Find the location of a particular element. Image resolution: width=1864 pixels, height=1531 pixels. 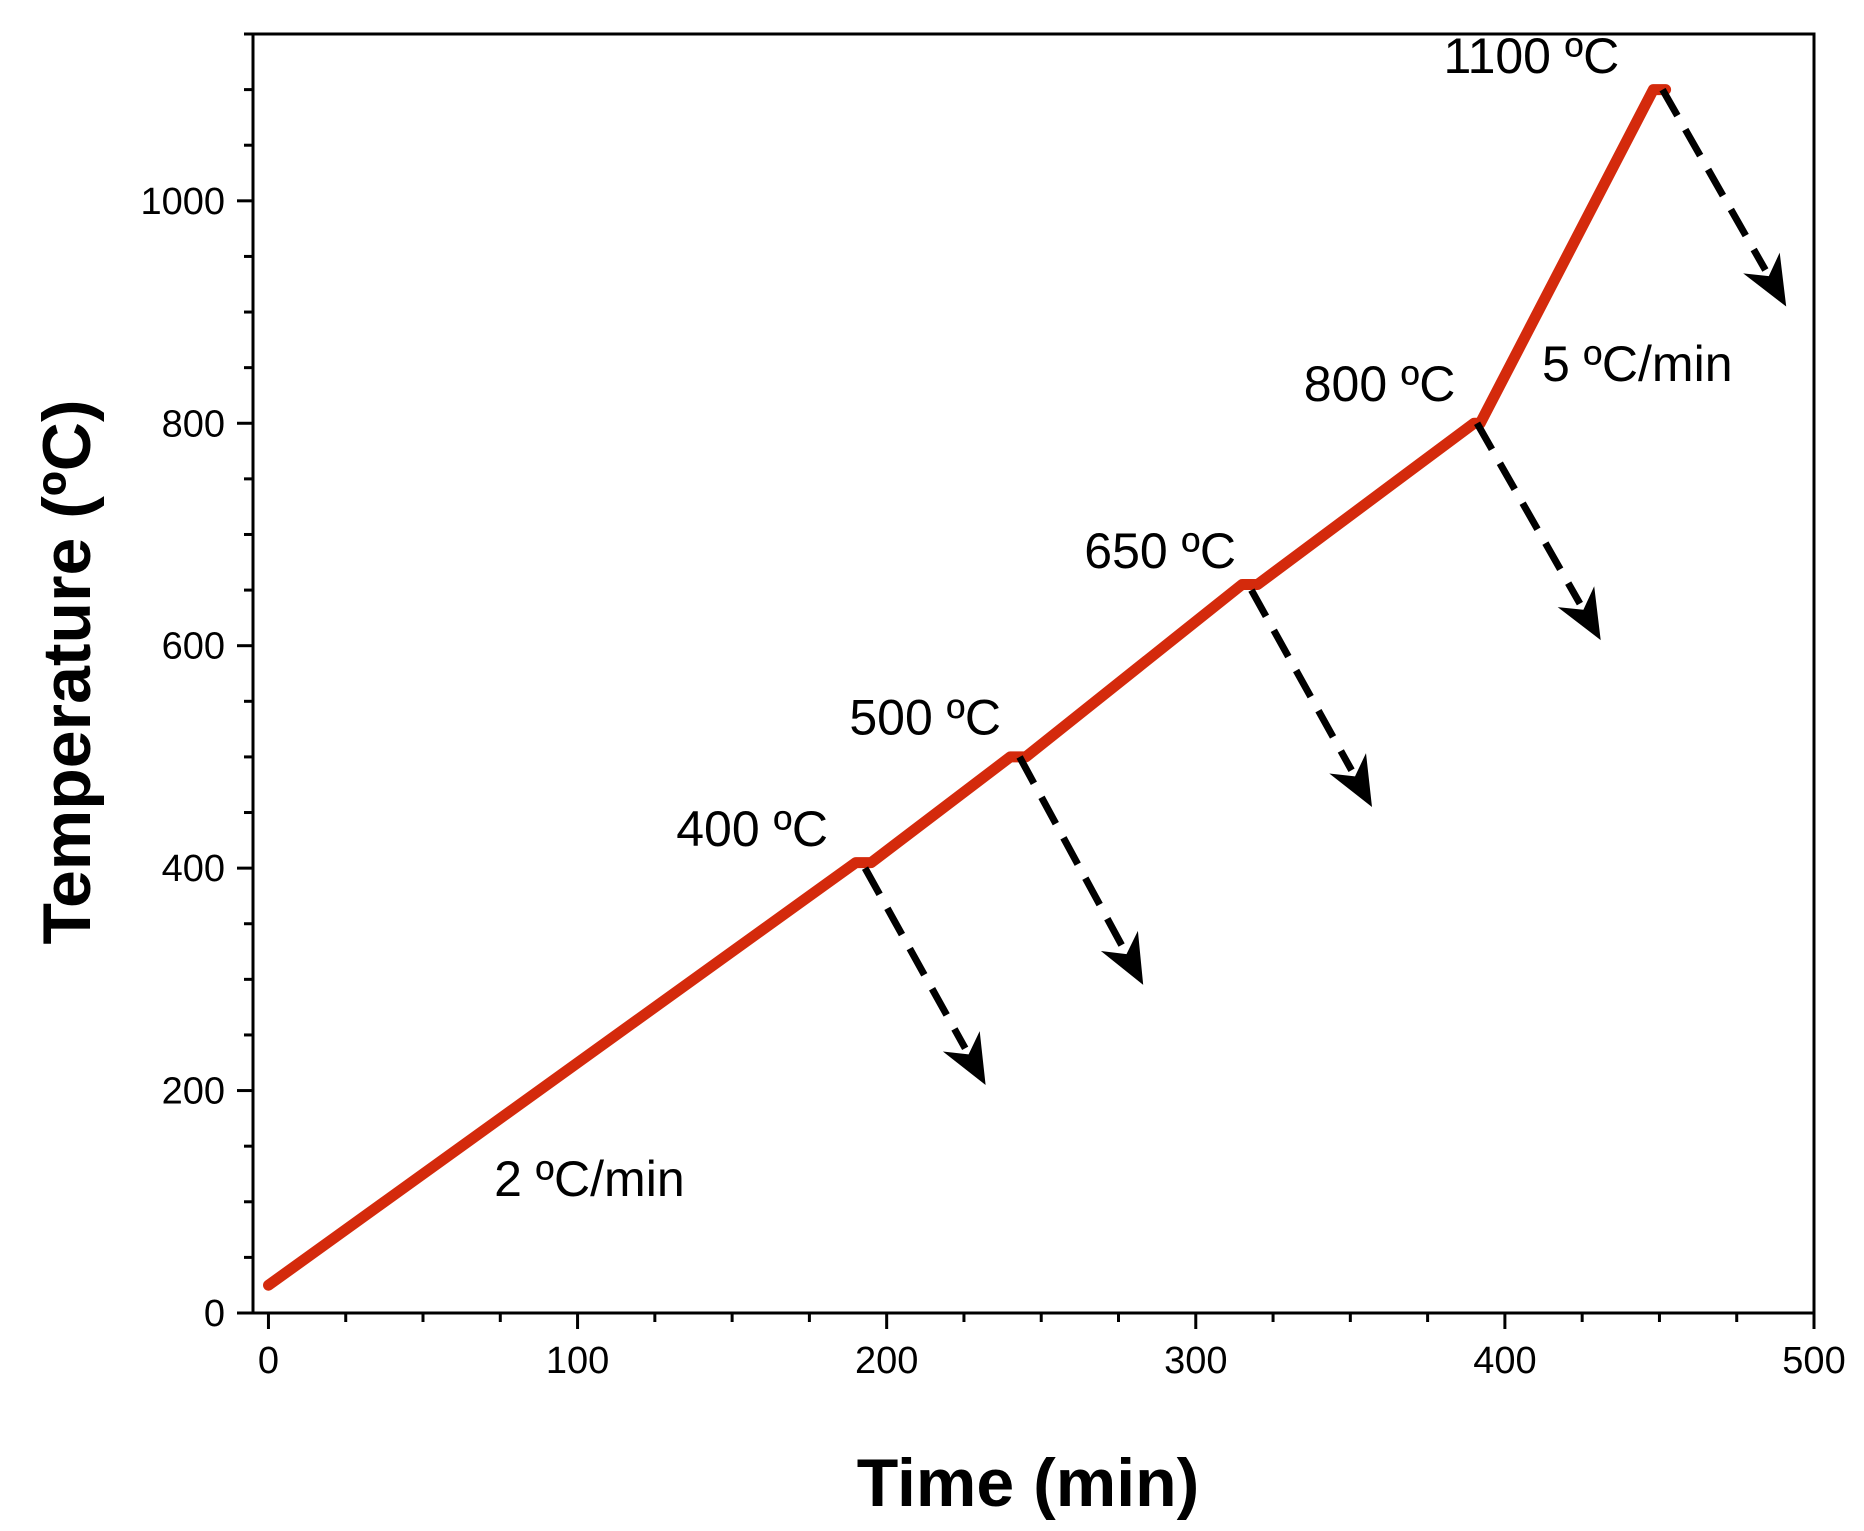

x-tick-label: 300 is located at coordinates (1195, 1361).